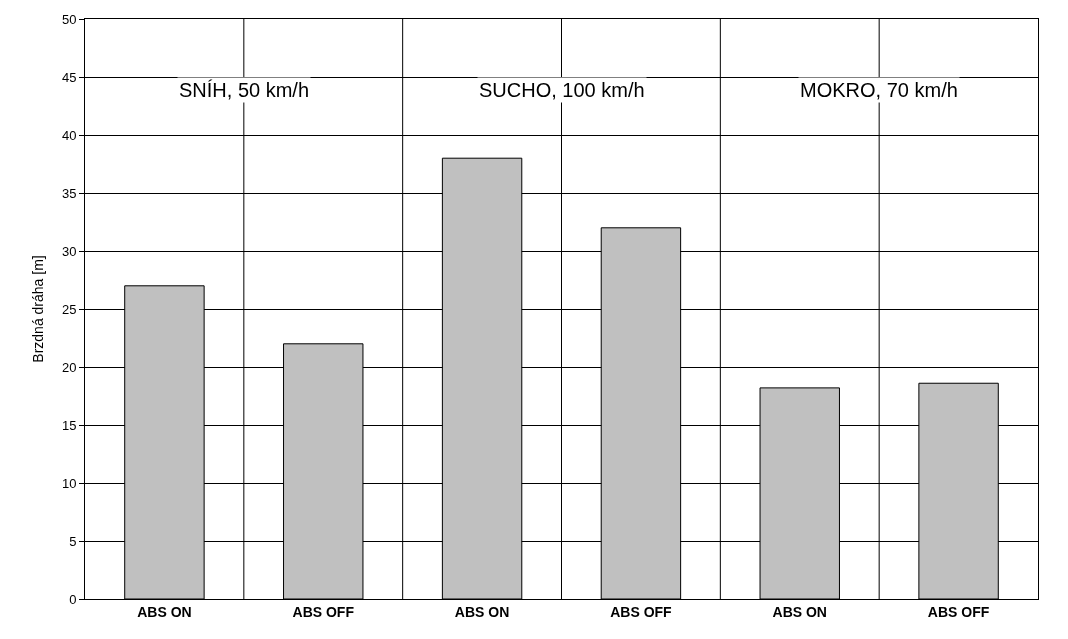 This screenshot has width=1068, height=639. Describe the element at coordinates (69, 193) in the screenshot. I see `y-tick-label: 35` at that location.